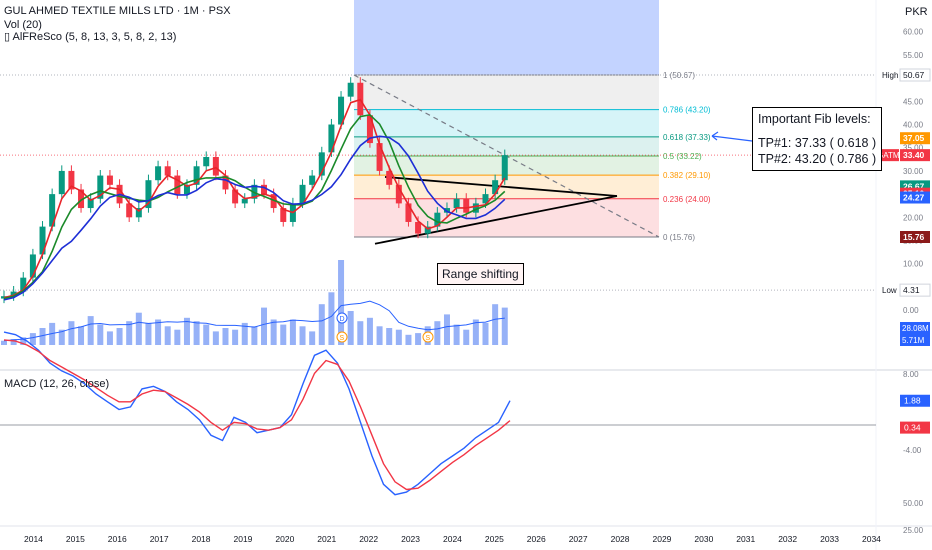 The image size is (932, 550). I want to click on price-tick-label: 40.00, so click(913, 125).